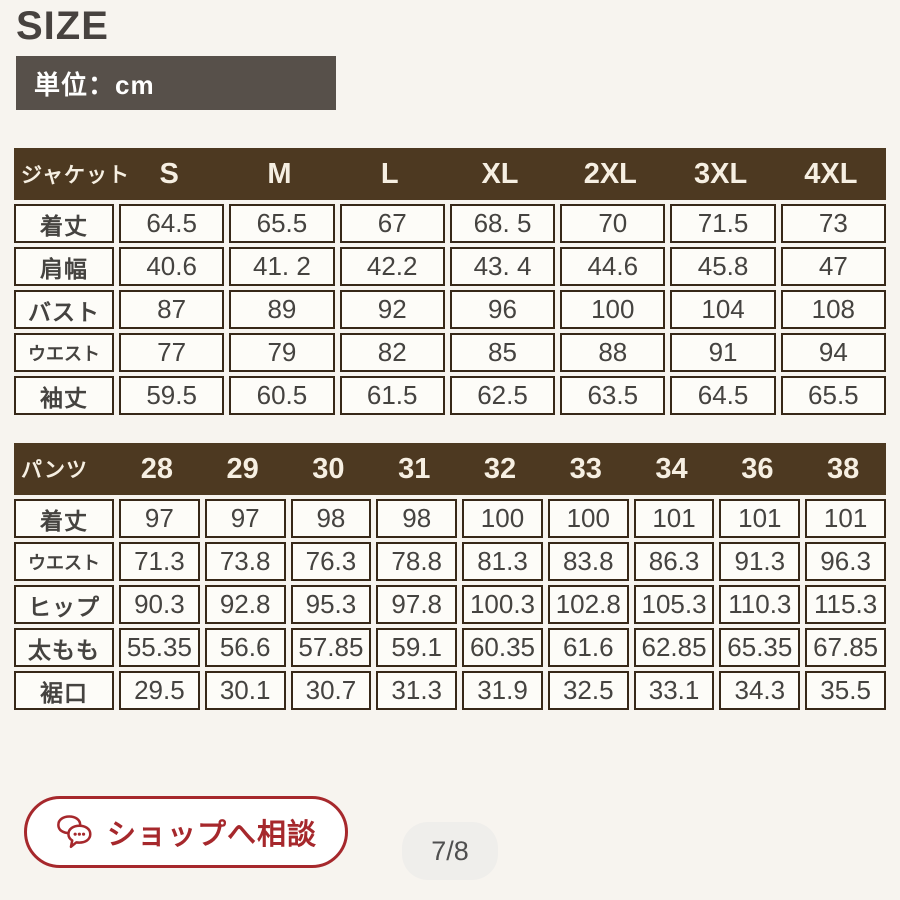 The height and width of the screenshot is (900, 900). Describe the element at coordinates (588, 561) in the screenshot. I see `size-value-cell: 83.8` at that location.